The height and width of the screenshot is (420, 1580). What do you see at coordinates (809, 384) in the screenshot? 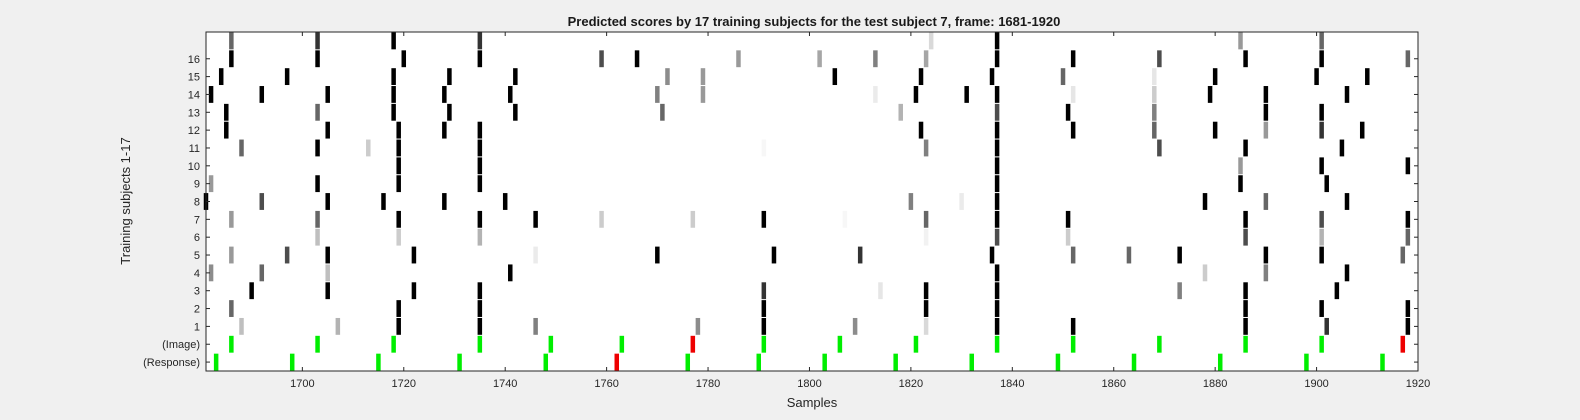
I see `x-tick-label: 1800` at bounding box center [809, 384].